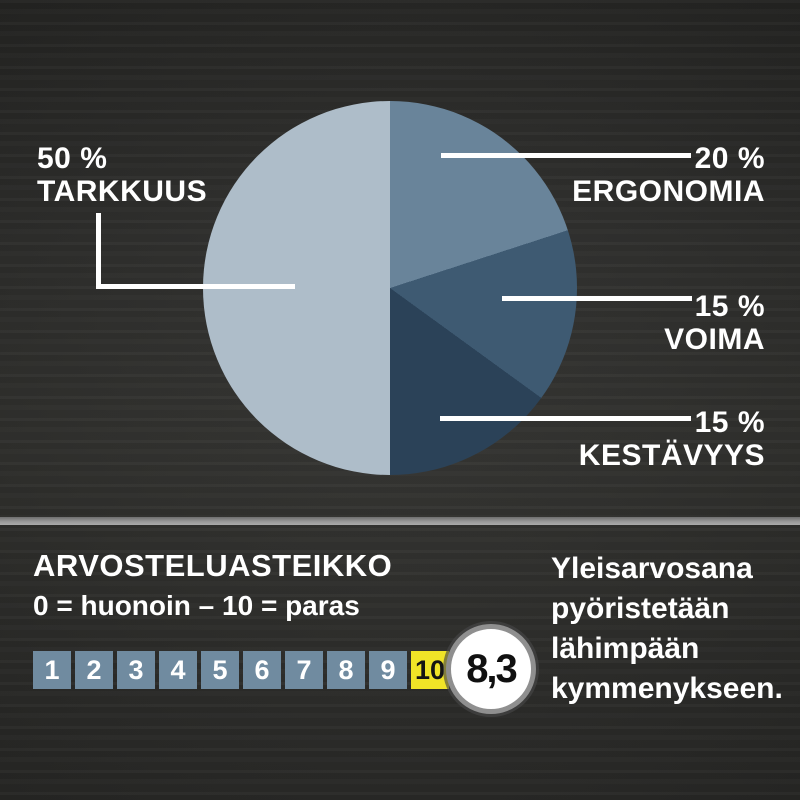 The image size is (800, 800). I want to click on rating-note-line: Yleisarvosana, so click(652, 568).